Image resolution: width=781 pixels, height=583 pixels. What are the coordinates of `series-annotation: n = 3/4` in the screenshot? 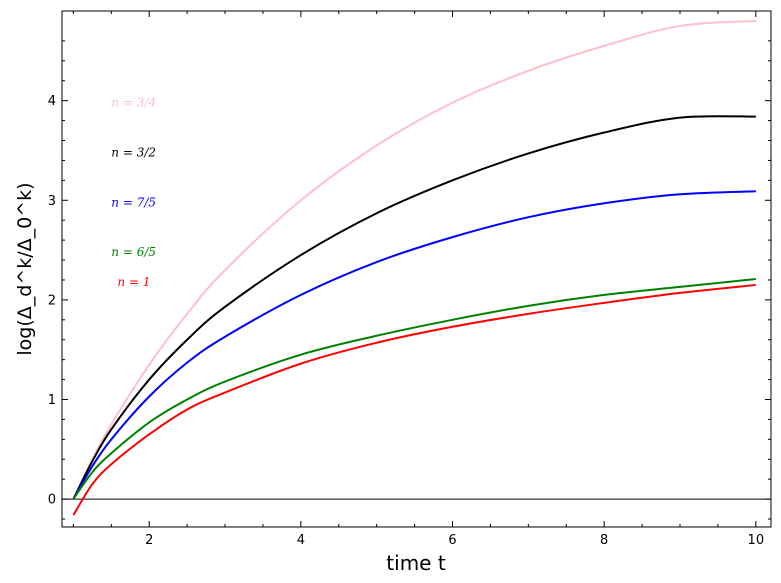 It's located at (133, 103).